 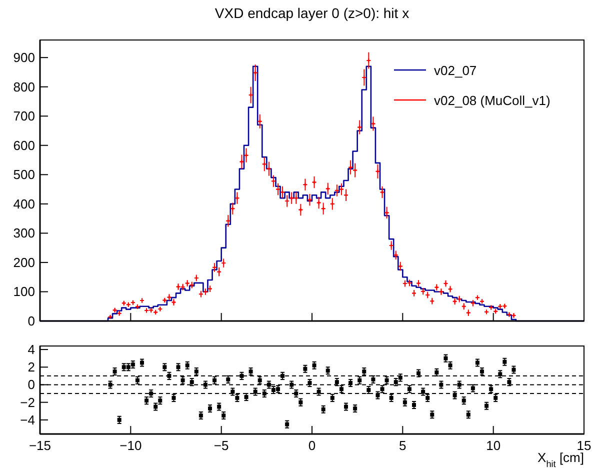 I want to click on x-axis-title: X$_{hit}$ [cm], so click(x=561, y=459).